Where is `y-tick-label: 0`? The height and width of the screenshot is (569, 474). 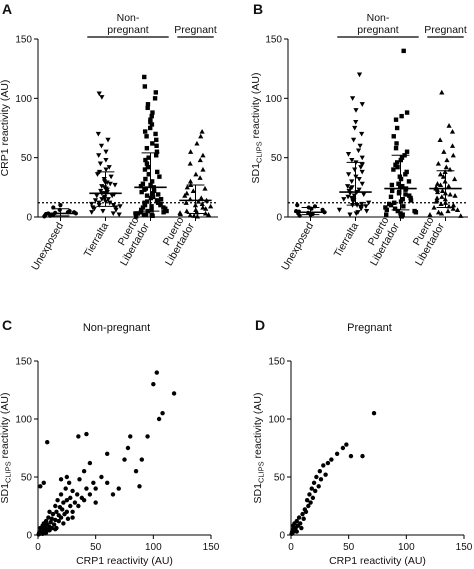 y-tick-label: 0 is located at coordinates (279, 218).